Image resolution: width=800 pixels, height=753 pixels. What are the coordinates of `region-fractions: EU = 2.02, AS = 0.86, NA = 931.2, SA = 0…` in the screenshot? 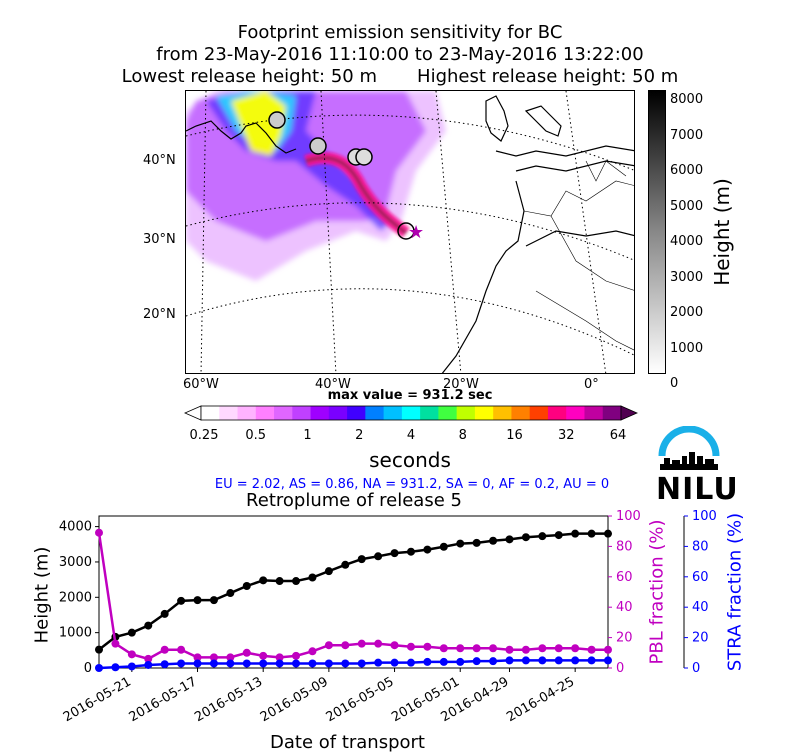 It's located at (412, 484).